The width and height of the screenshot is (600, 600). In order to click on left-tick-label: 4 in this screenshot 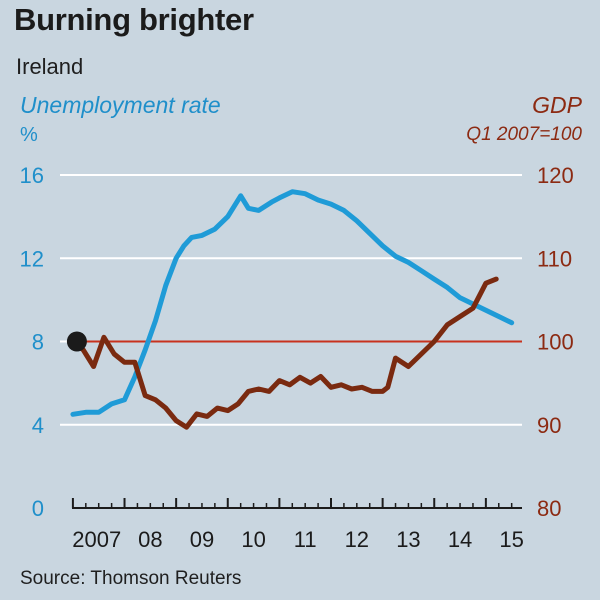, I will do `click(38, 425)`.